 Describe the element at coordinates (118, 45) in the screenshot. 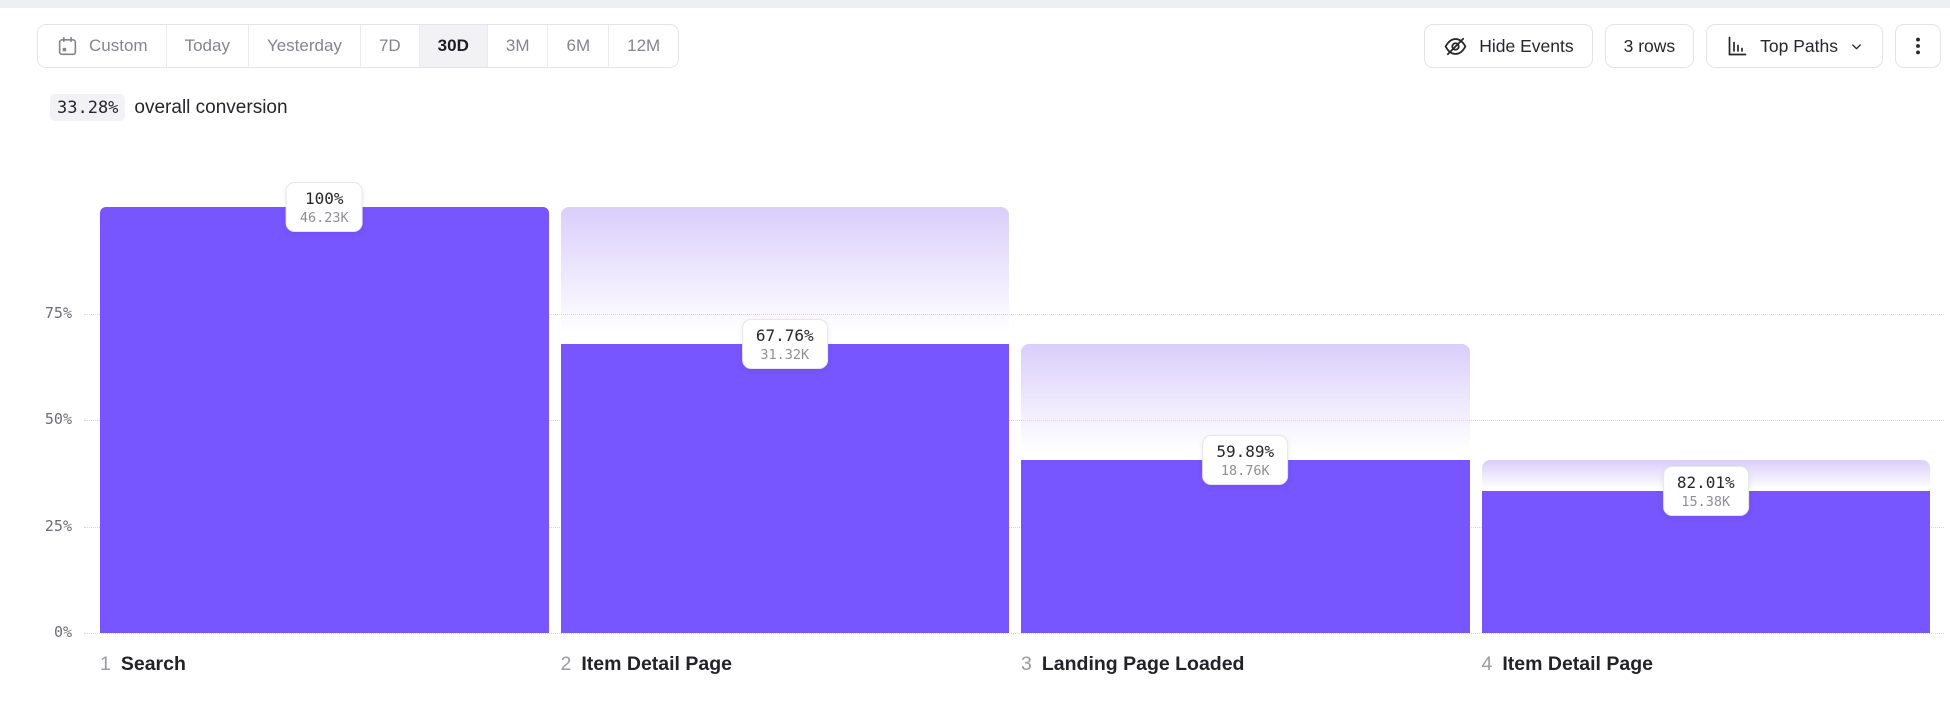

I see `date-range-label: Custom` at that location.